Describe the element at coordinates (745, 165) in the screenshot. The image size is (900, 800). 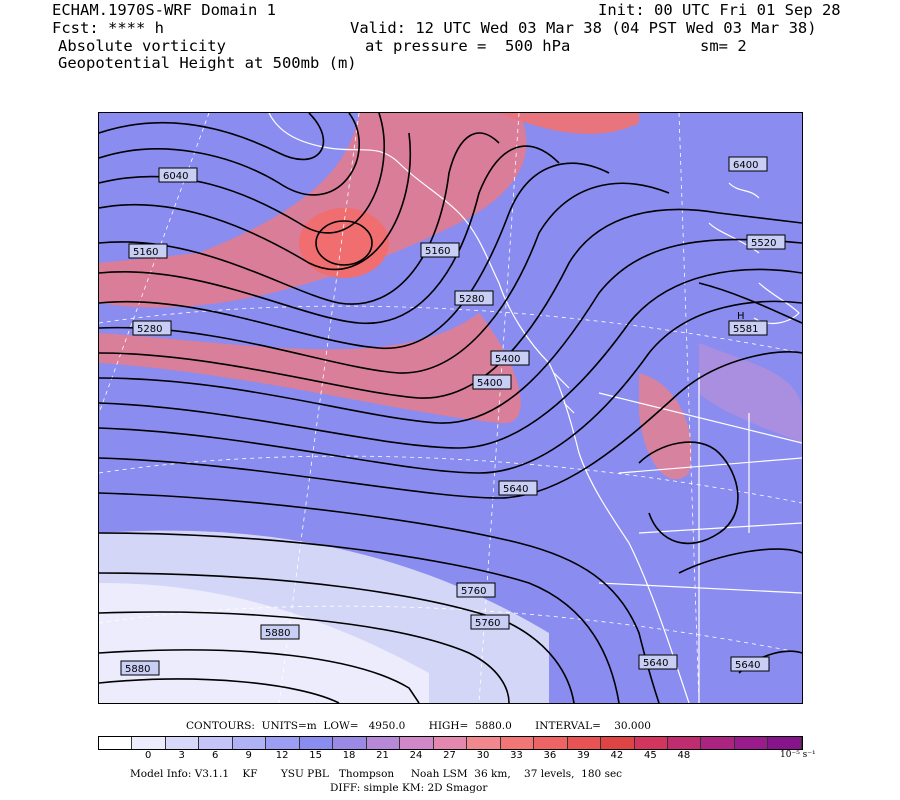
I see `svg-text: 6400` at that location.